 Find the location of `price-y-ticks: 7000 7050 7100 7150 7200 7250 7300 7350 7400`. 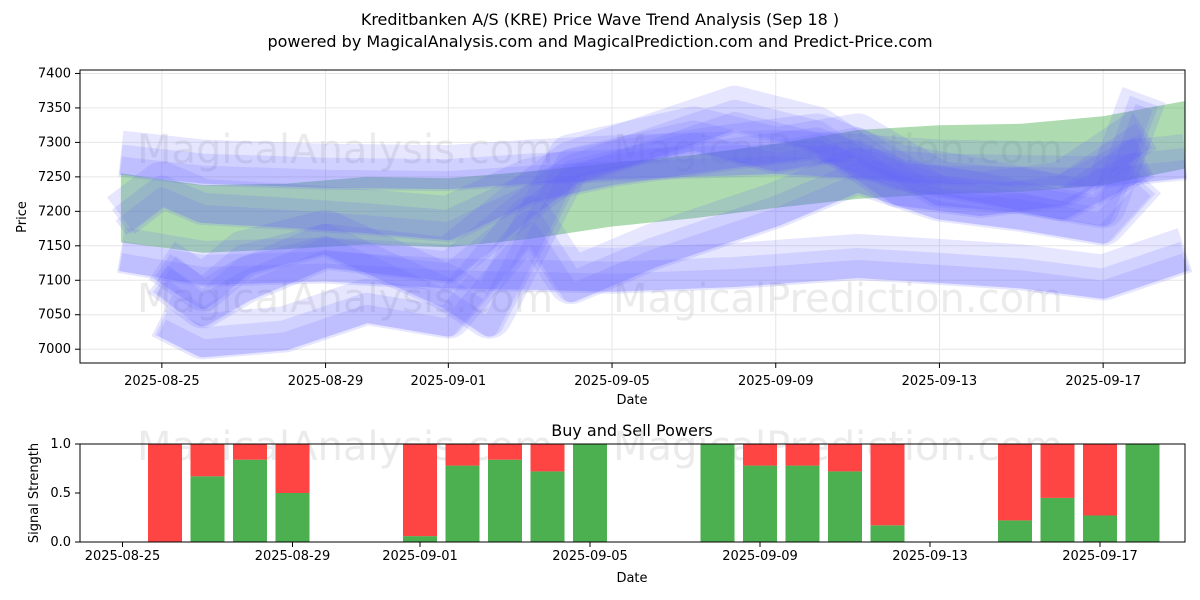

price-y-ticks: 7000 7050 7100 7150 7200 7250 7300 7350 7400 is located at coordinates (59, 211).